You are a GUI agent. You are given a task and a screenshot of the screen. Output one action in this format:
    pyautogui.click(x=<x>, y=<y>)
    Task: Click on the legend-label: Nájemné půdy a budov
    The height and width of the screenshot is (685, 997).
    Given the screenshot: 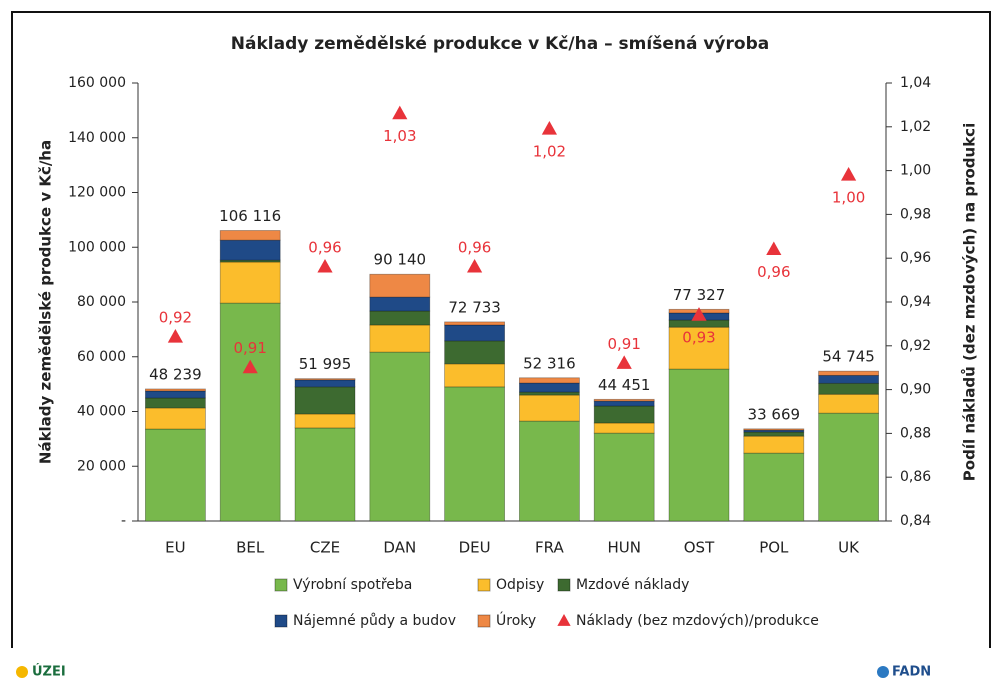 What is the action you would take?
    pyautogui.click(x=374, y=621)
    